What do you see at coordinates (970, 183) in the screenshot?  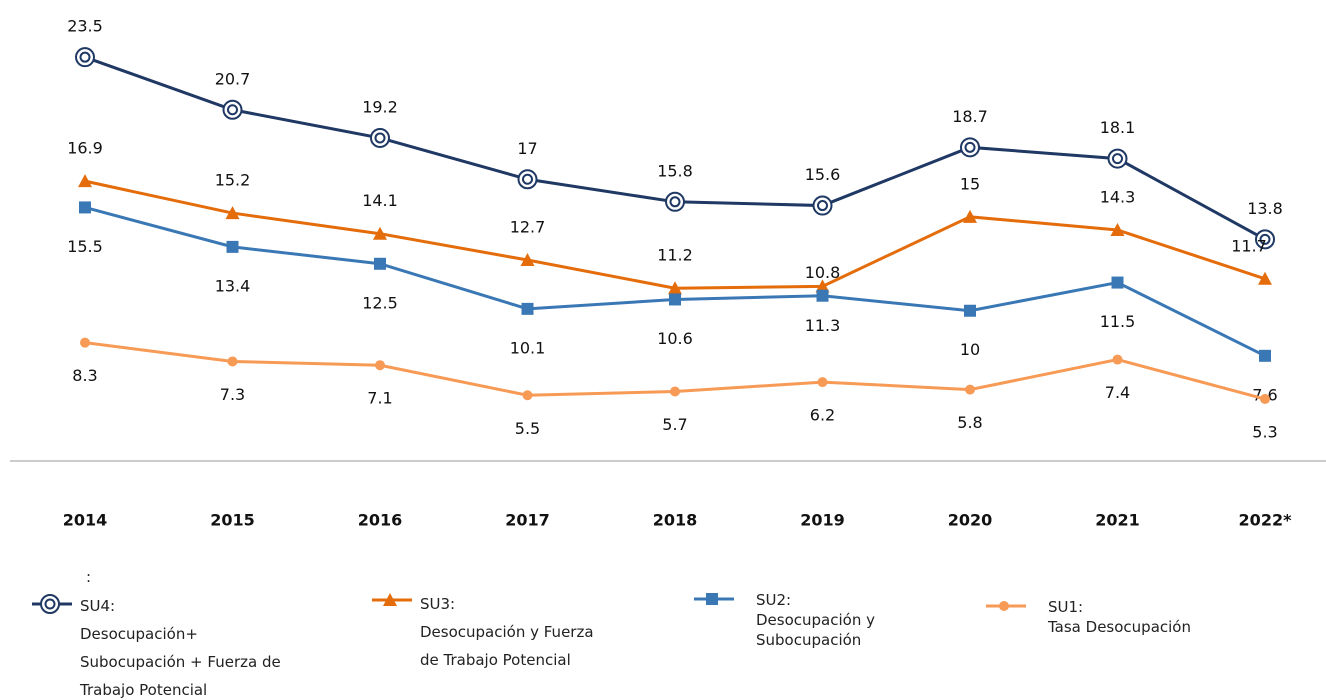 I see `data-label: 15` at bounding box center [970, 183].